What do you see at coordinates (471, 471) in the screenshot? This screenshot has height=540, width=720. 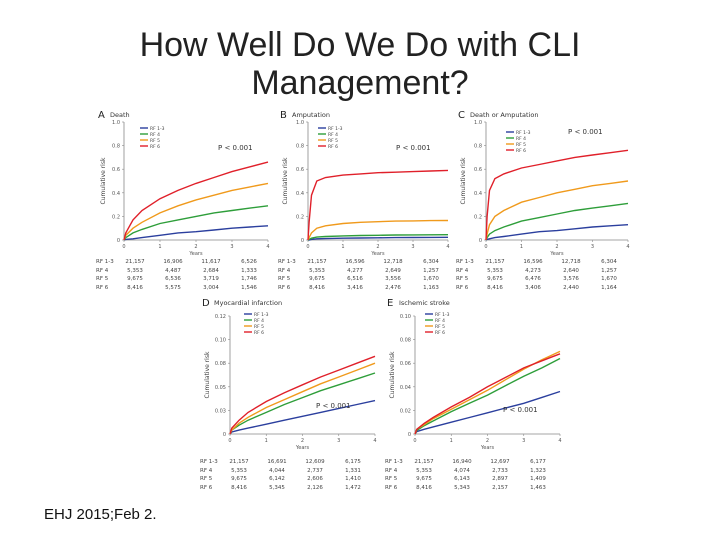 I see `risk-table-row: RF 4 5,353 4,074 2,733 1,323` at bounding box center [471, 471].